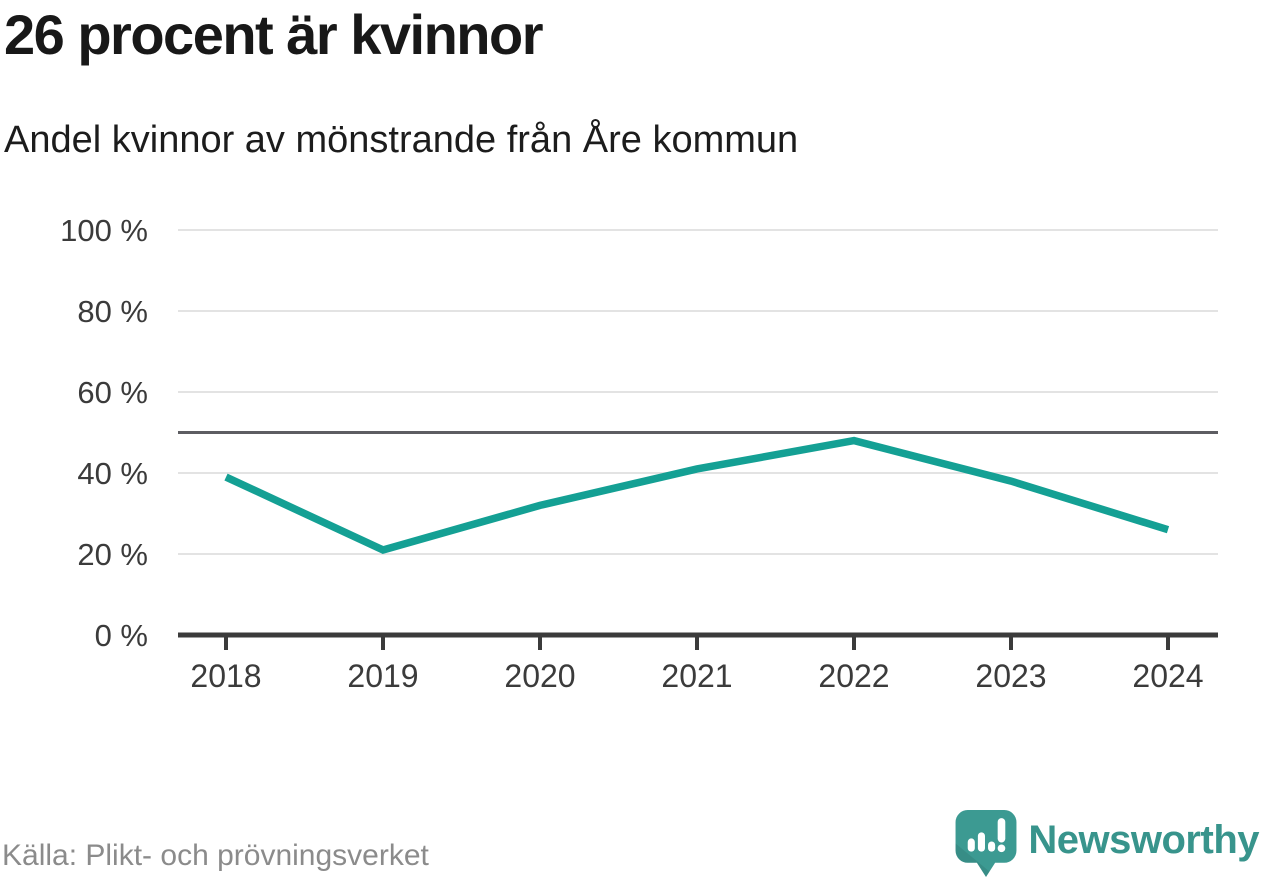  I want to click on brand-logo: Newsworthy, so click(1107, 843).